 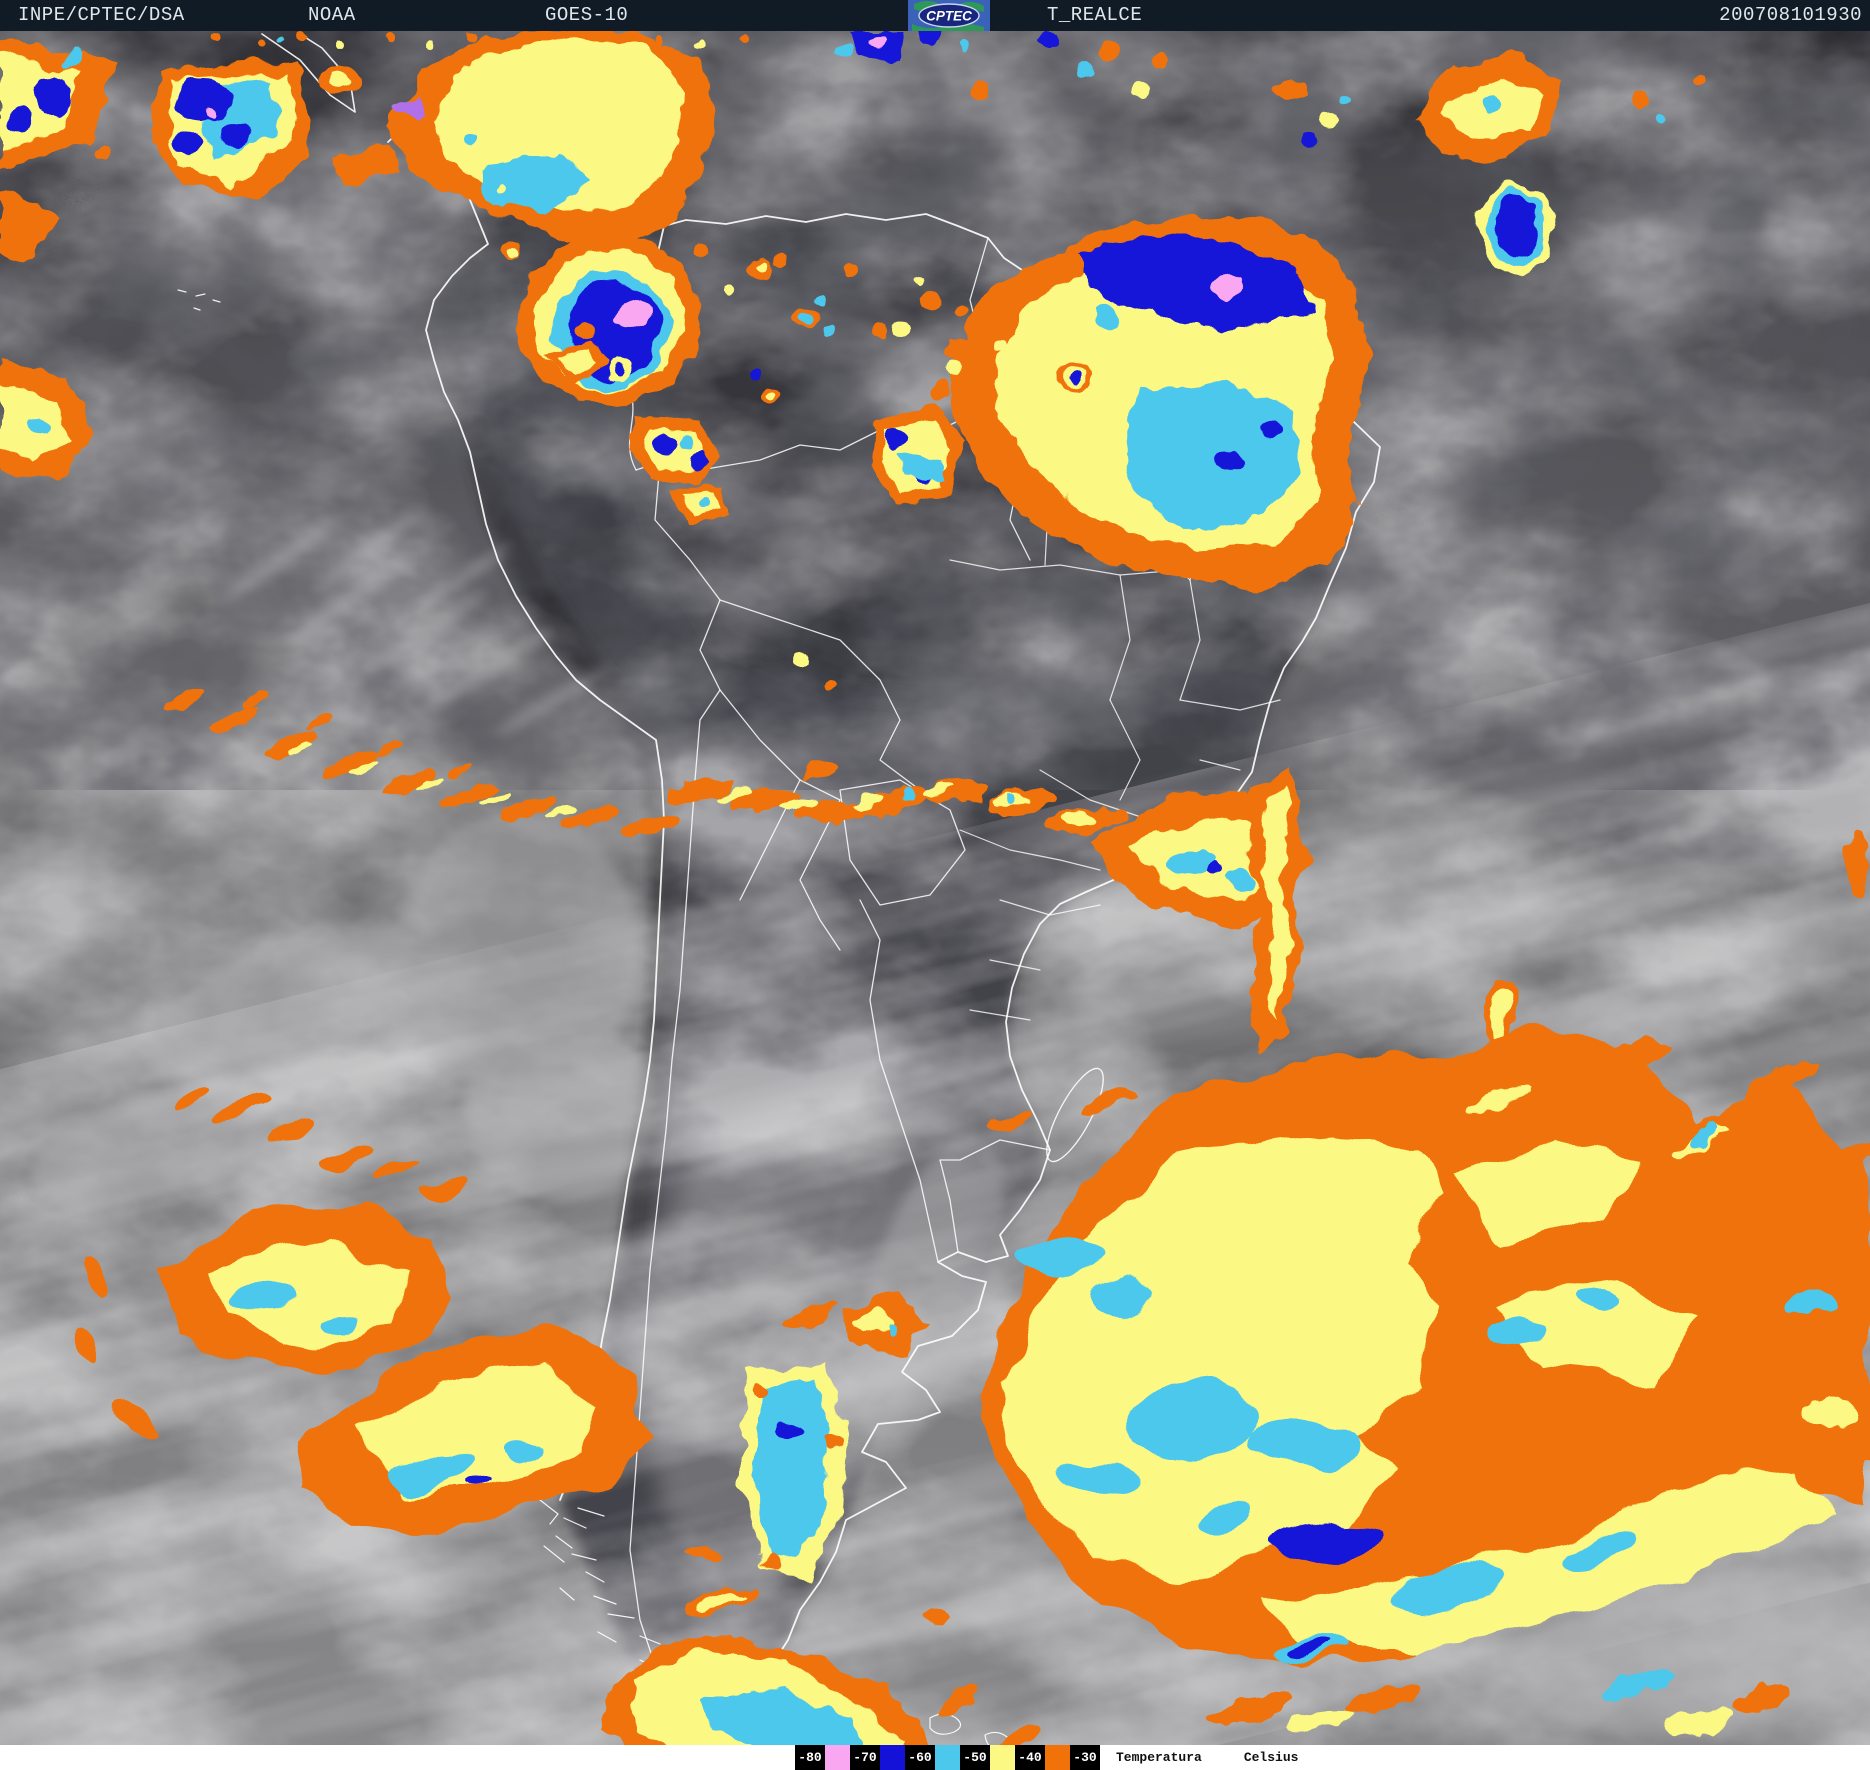 What do you see at coordinates (818, 506) in the screenshot?
I see `amazon-cells` at bounding box center [818, 506].